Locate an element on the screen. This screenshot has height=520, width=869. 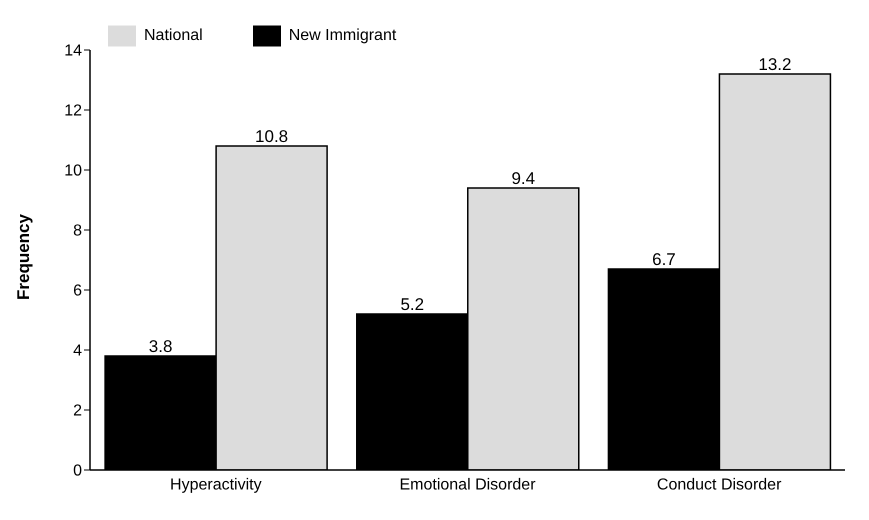
y-tick-label: 14 is located at coordinates (73, 51).